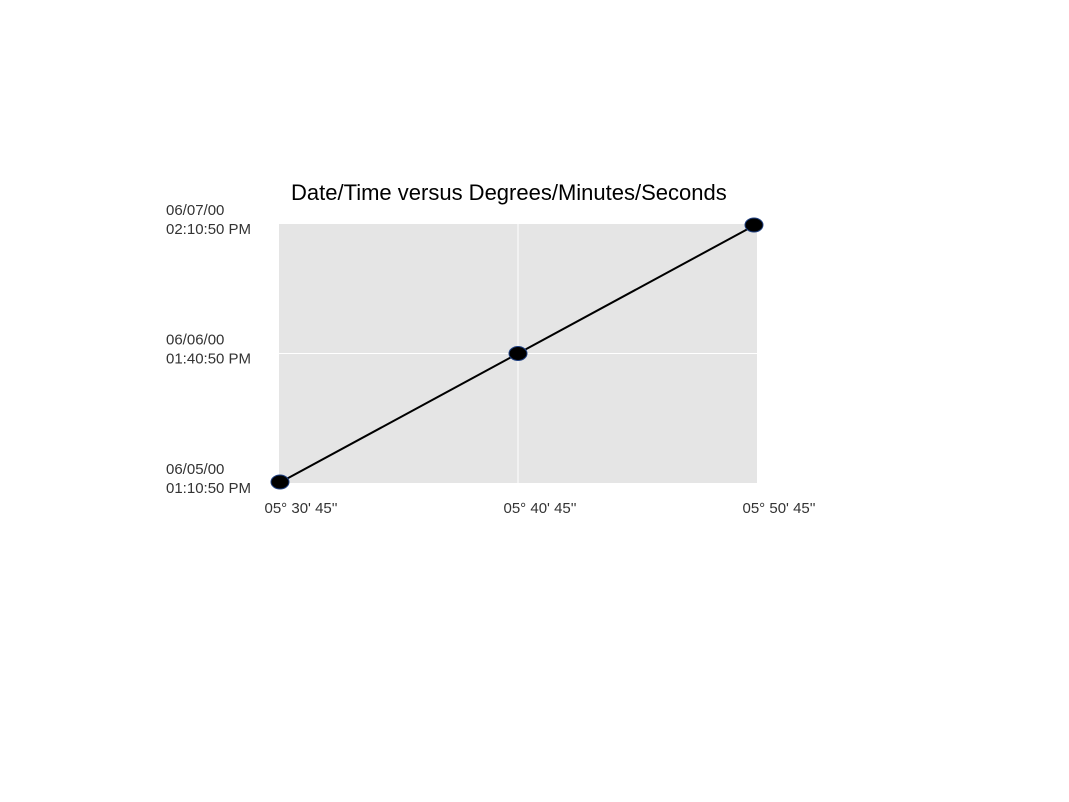 The width and height of the screenshot is (1069, 802). What do you see at coordinates (208, 488) in the screenshot?
I see `y-tick-time: 01:10:50 PM` at bounding box center [208, 488].